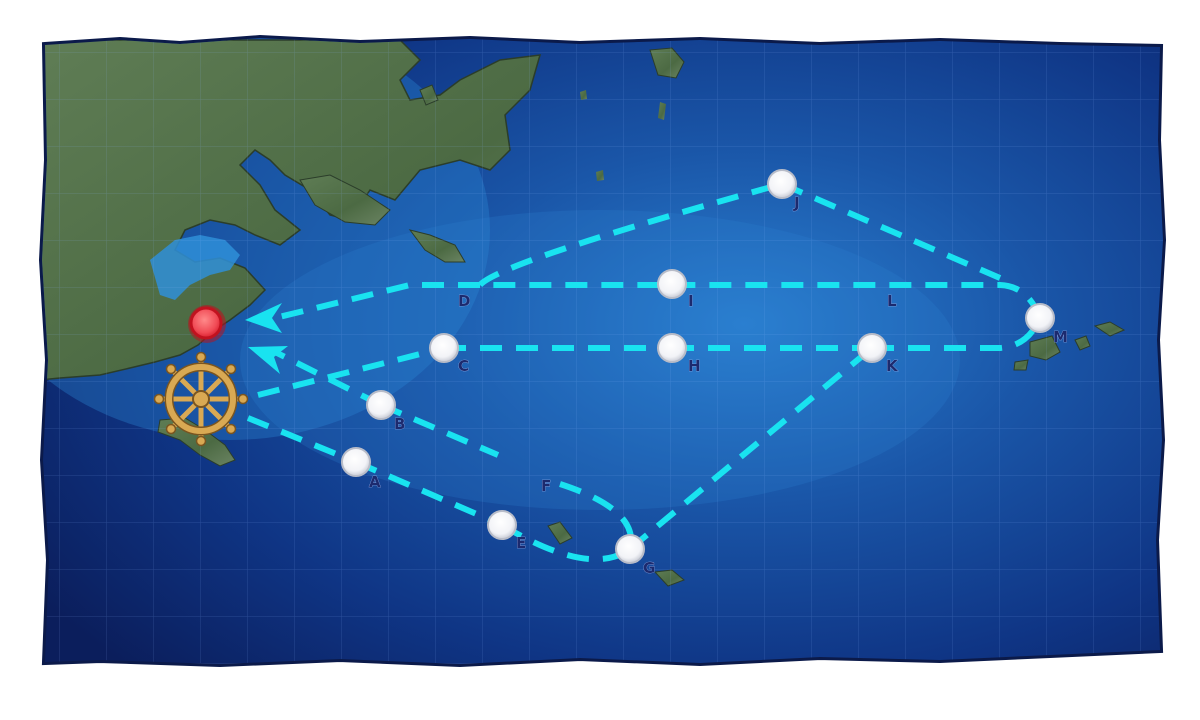  I want to click on node-d: D, so click(464, 301).